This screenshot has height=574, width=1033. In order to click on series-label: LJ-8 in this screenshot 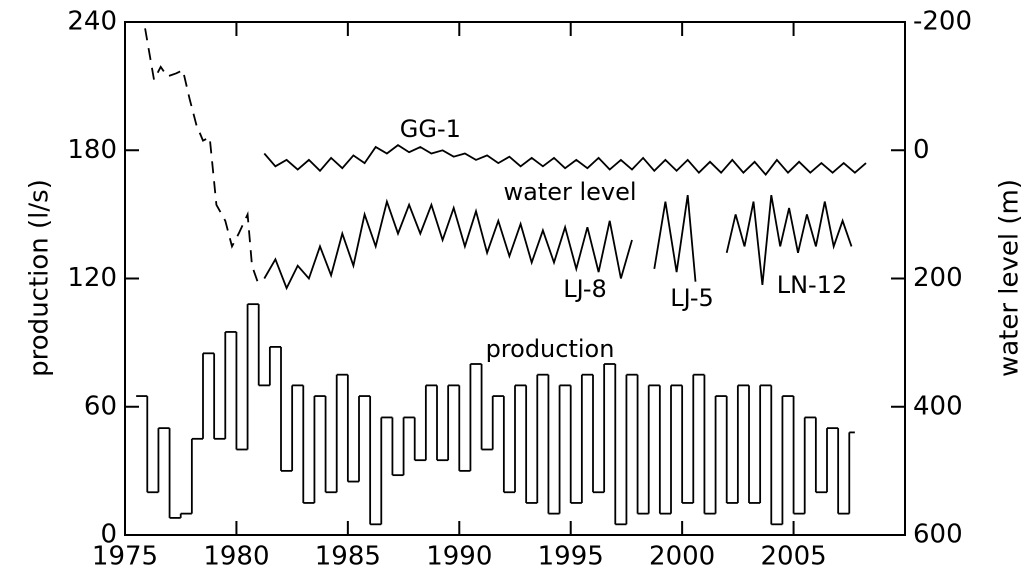, I will do `click(585, 289)`.